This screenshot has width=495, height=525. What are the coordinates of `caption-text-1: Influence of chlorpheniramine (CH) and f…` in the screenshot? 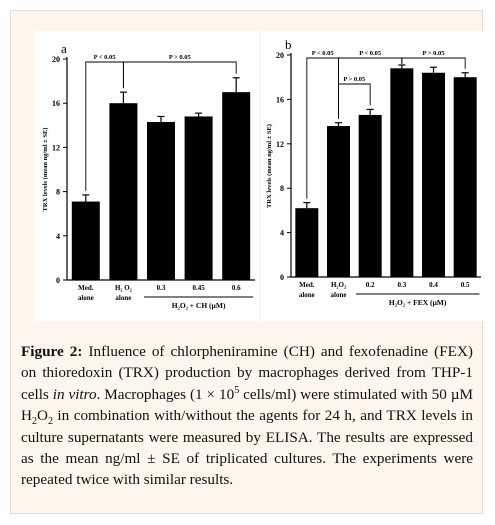 It's located at (247, 373).